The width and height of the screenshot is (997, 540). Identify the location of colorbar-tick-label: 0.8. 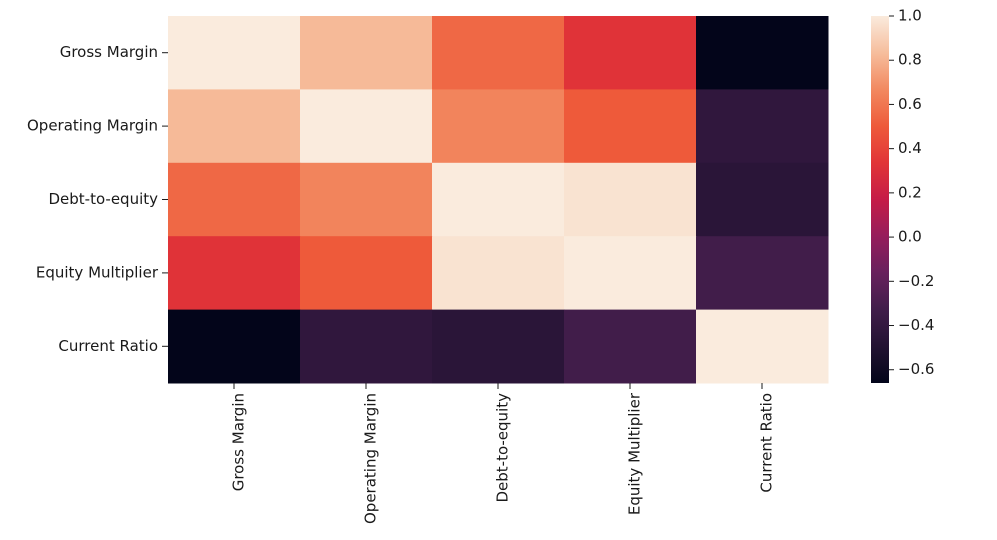
(910, 60).